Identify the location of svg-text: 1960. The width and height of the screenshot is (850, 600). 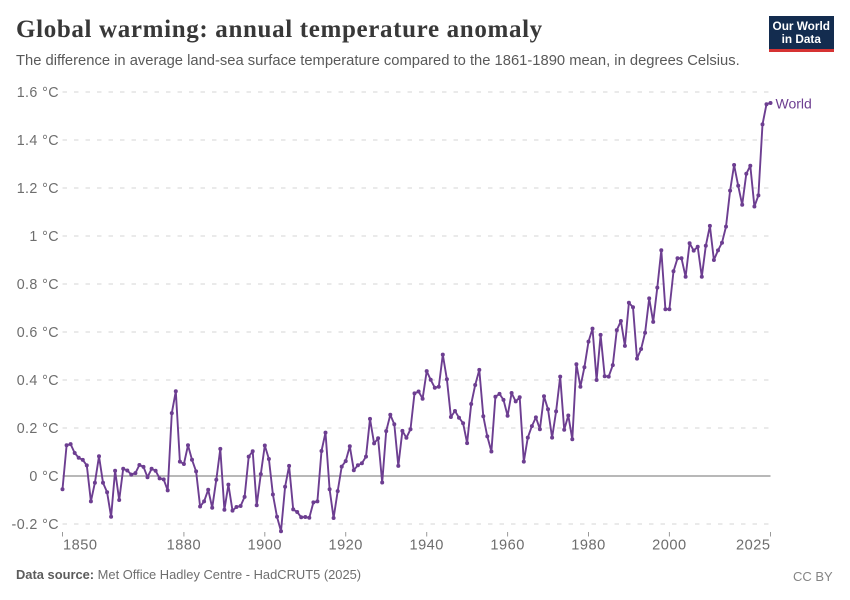
(507, 546).